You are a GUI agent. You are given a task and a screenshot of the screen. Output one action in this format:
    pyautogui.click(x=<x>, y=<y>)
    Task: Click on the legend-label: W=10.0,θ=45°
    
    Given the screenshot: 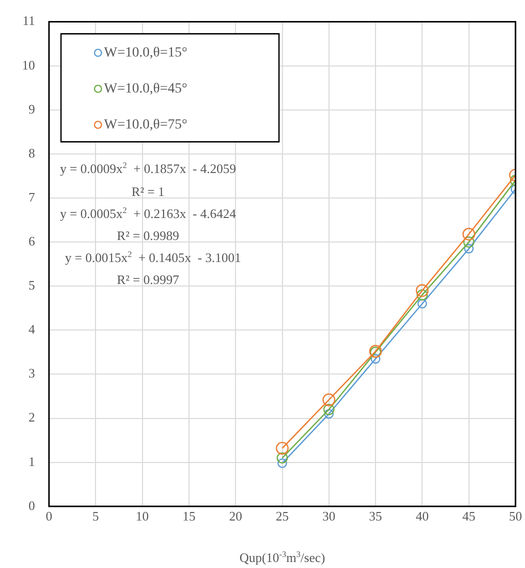 What is the action you would take?
    pyautogui.click(x=146, y=88)
    